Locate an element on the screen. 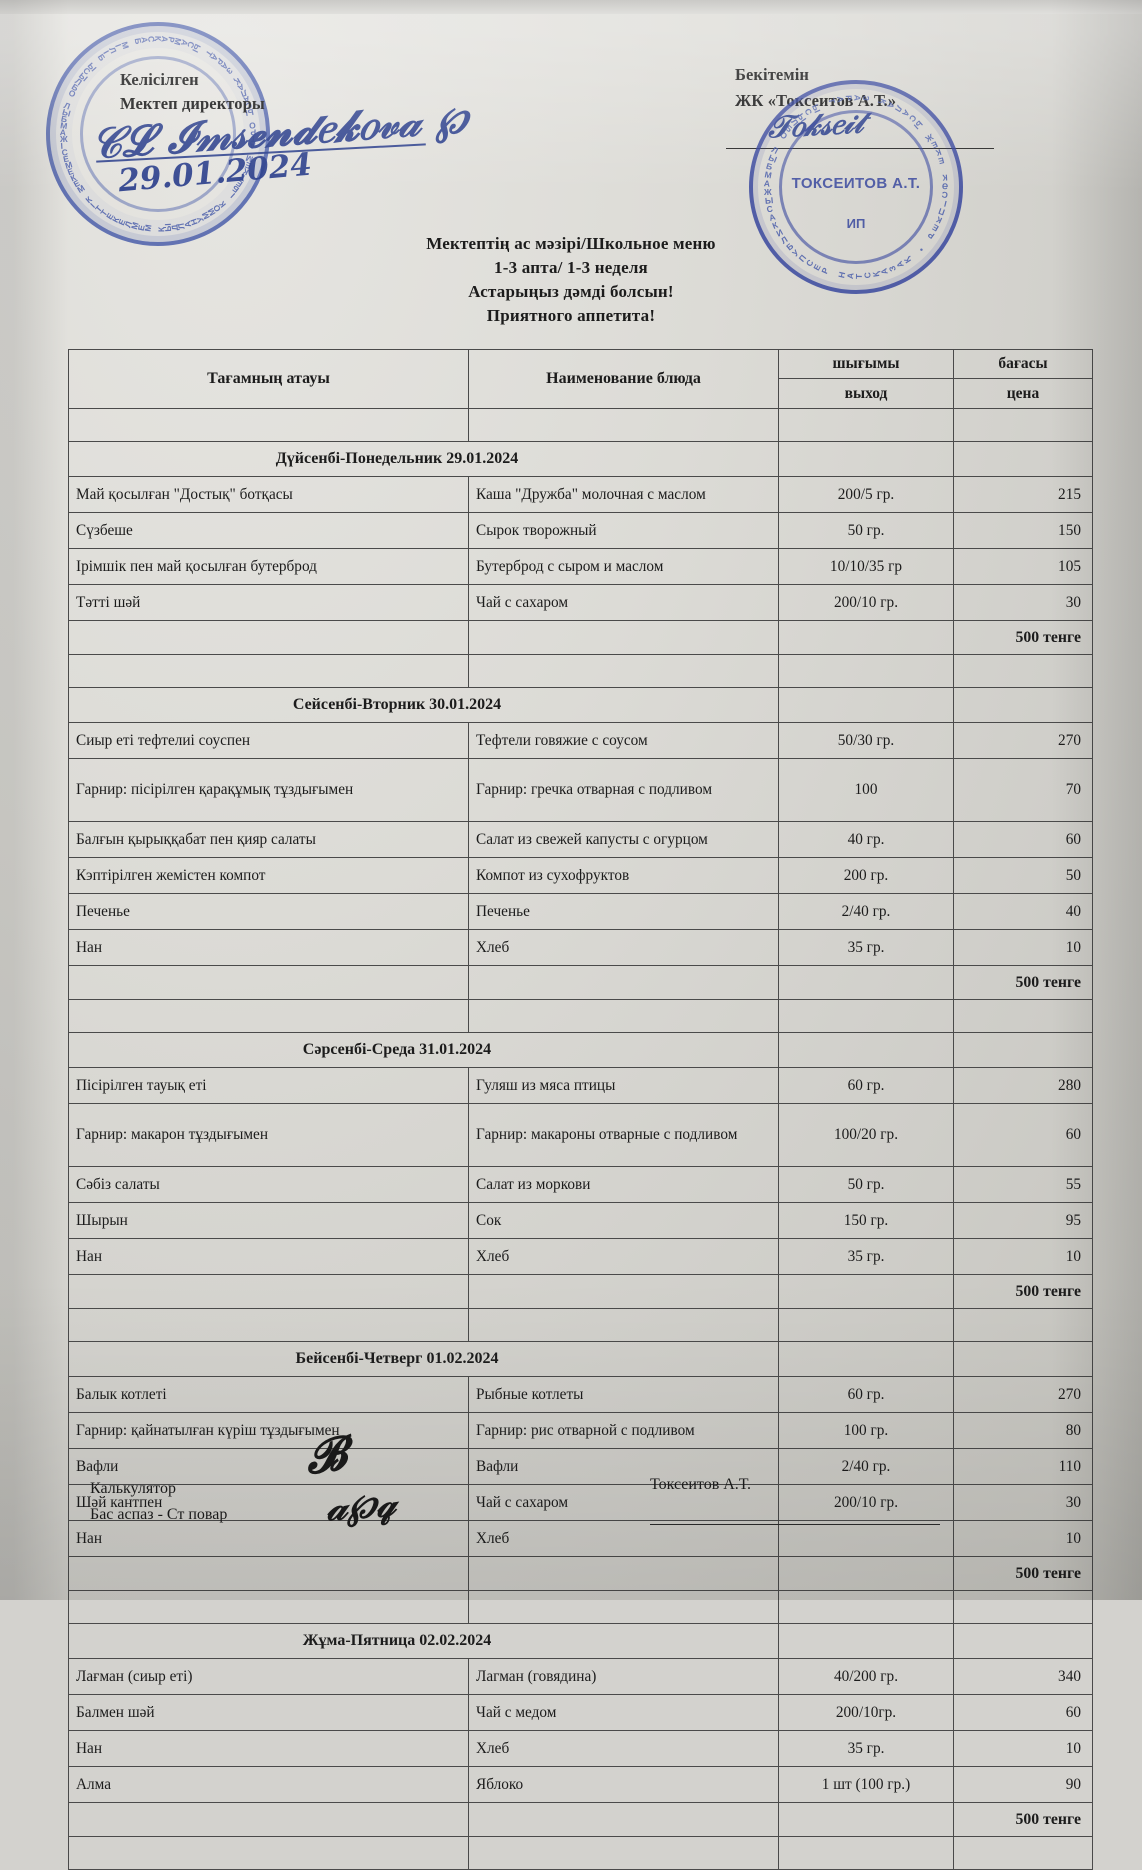  dish-output: 100 is located at coordinates (866, 790).